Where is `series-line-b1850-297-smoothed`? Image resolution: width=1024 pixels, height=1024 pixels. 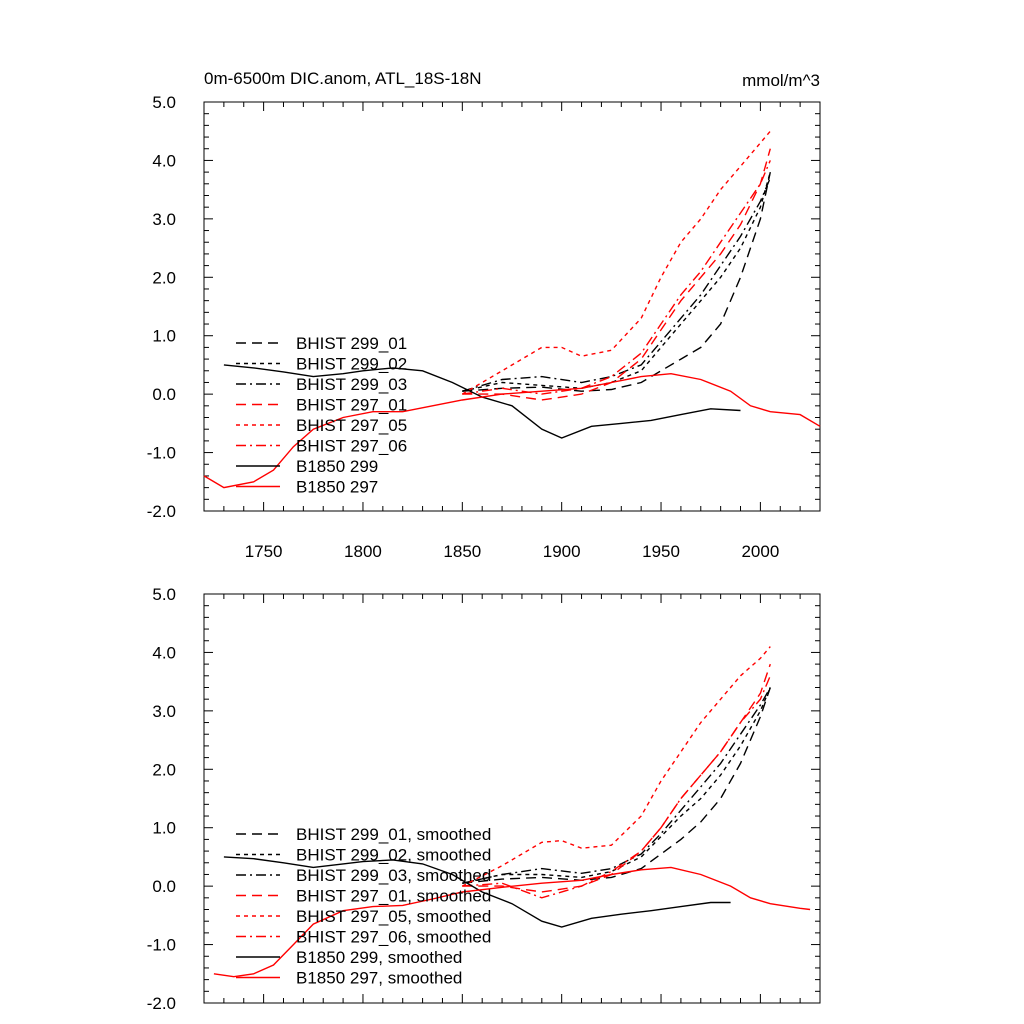 series-line-b1850-297-smoothed is located at coordinates (512, 922).